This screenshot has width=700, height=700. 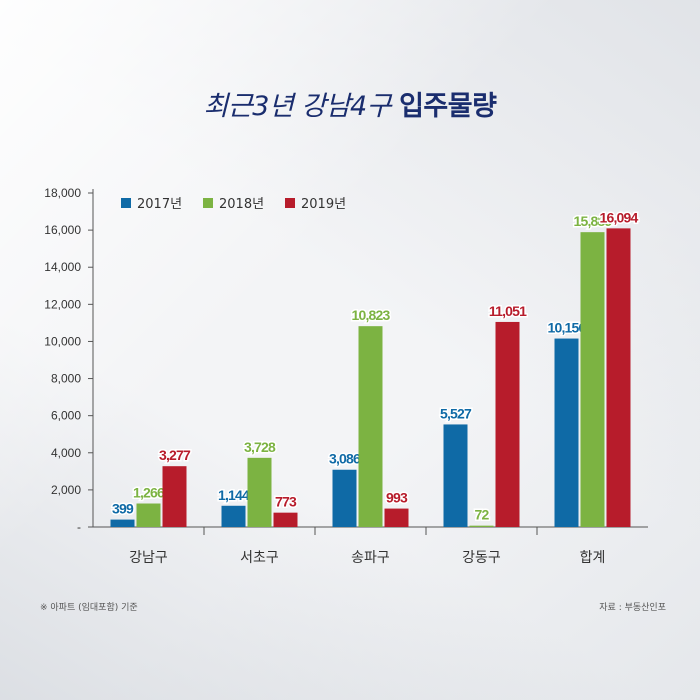 What do you see at coordinates (286, 502) in the screenshot?
I see `data-label: 773` at bounding box center [286, 502].